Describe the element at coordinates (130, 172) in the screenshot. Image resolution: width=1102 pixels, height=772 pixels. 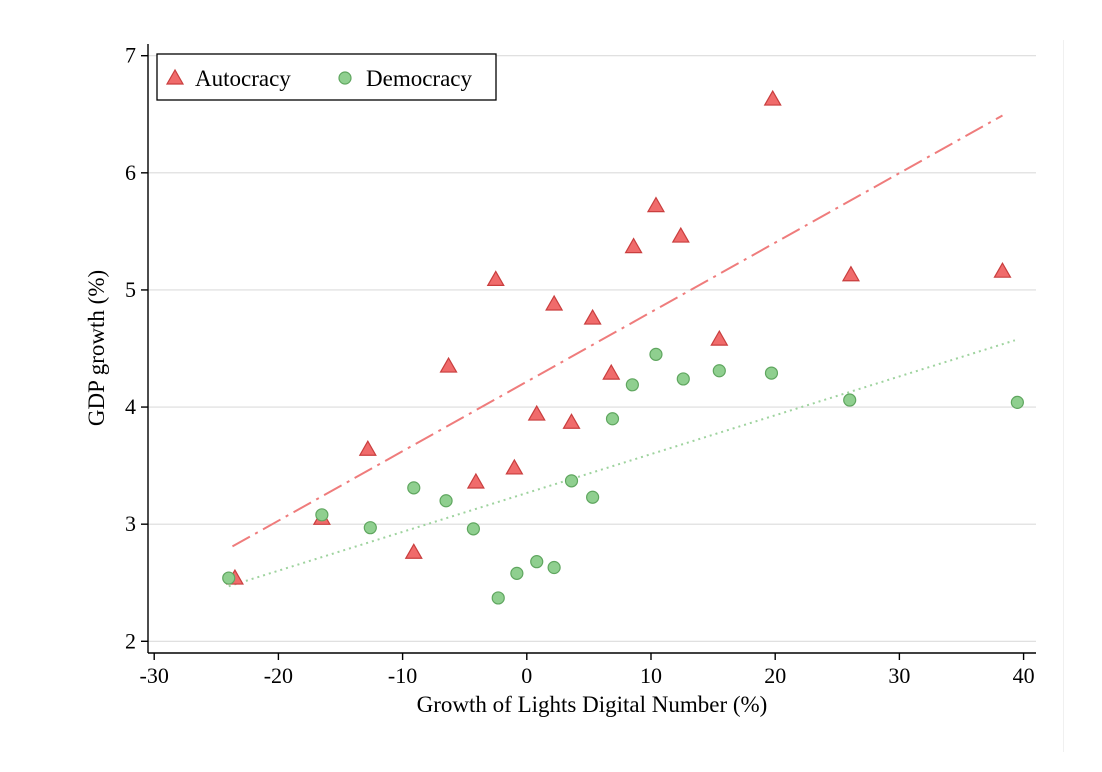
I see `y-tick-label: 6` at that location.